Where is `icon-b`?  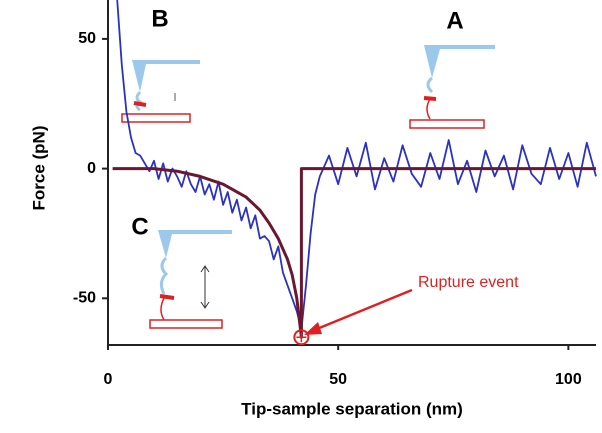
icon-b is located at coordinates (160, 91).